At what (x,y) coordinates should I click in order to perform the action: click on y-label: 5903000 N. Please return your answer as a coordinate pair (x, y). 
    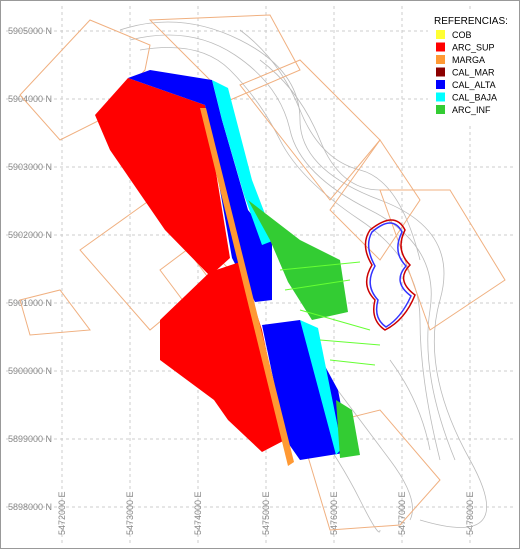
    Looking at the image, I should click on (30, 167).